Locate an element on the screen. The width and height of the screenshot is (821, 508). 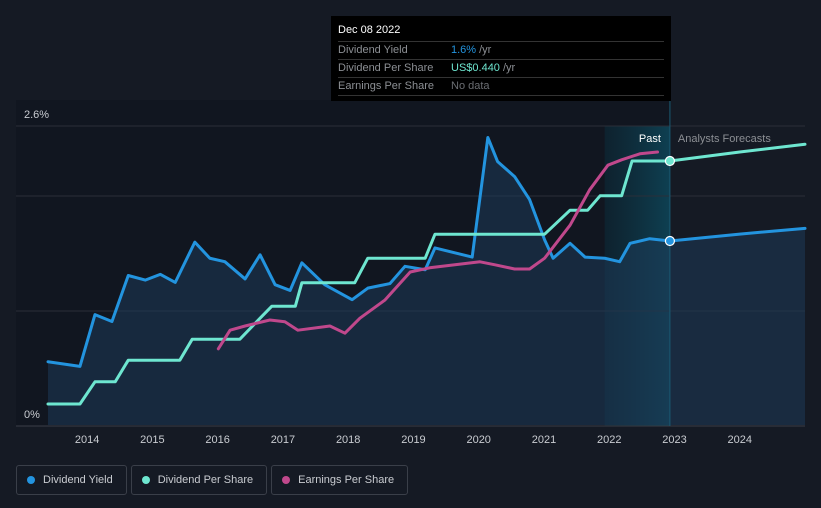
x-tick-2018: 2018 is located at coordinates (348, 440).